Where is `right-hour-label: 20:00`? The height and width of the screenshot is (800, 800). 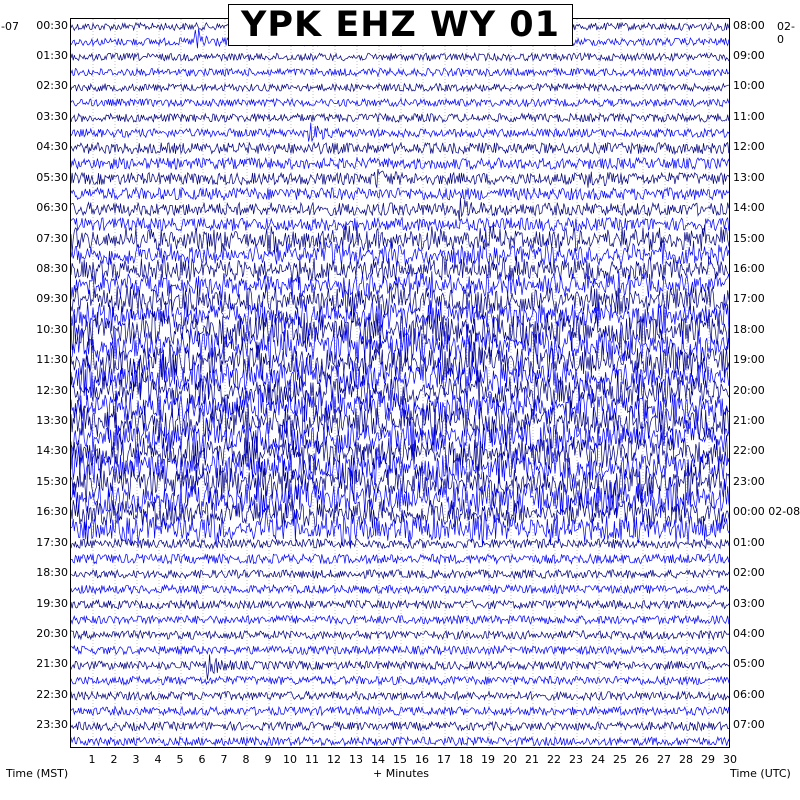 right-hour-label: 20:00 is located at coordinates (749, 390).